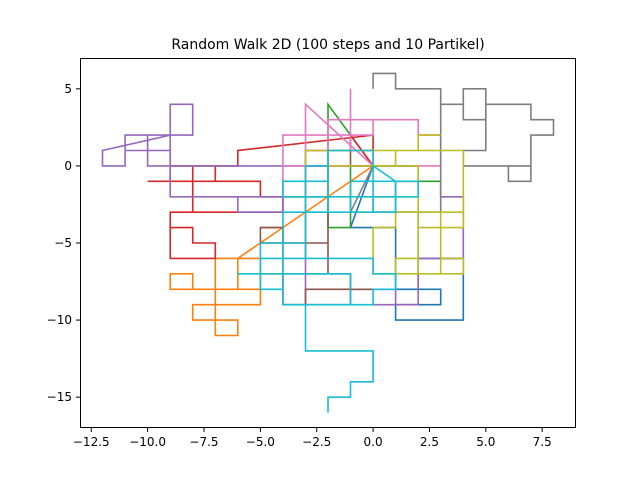  I want to click on y-tick-label: 0, so click(68, 166).